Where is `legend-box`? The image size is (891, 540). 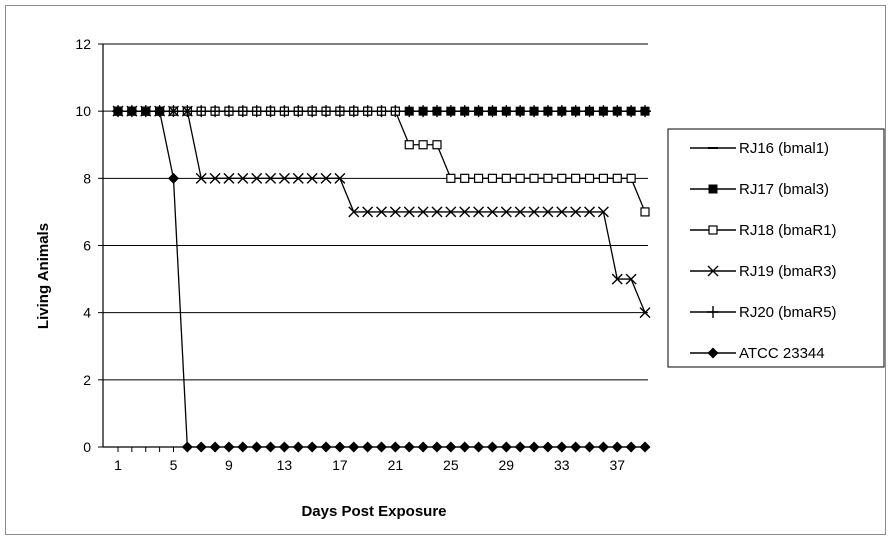
legend-box is located at coordinates (776, 248).